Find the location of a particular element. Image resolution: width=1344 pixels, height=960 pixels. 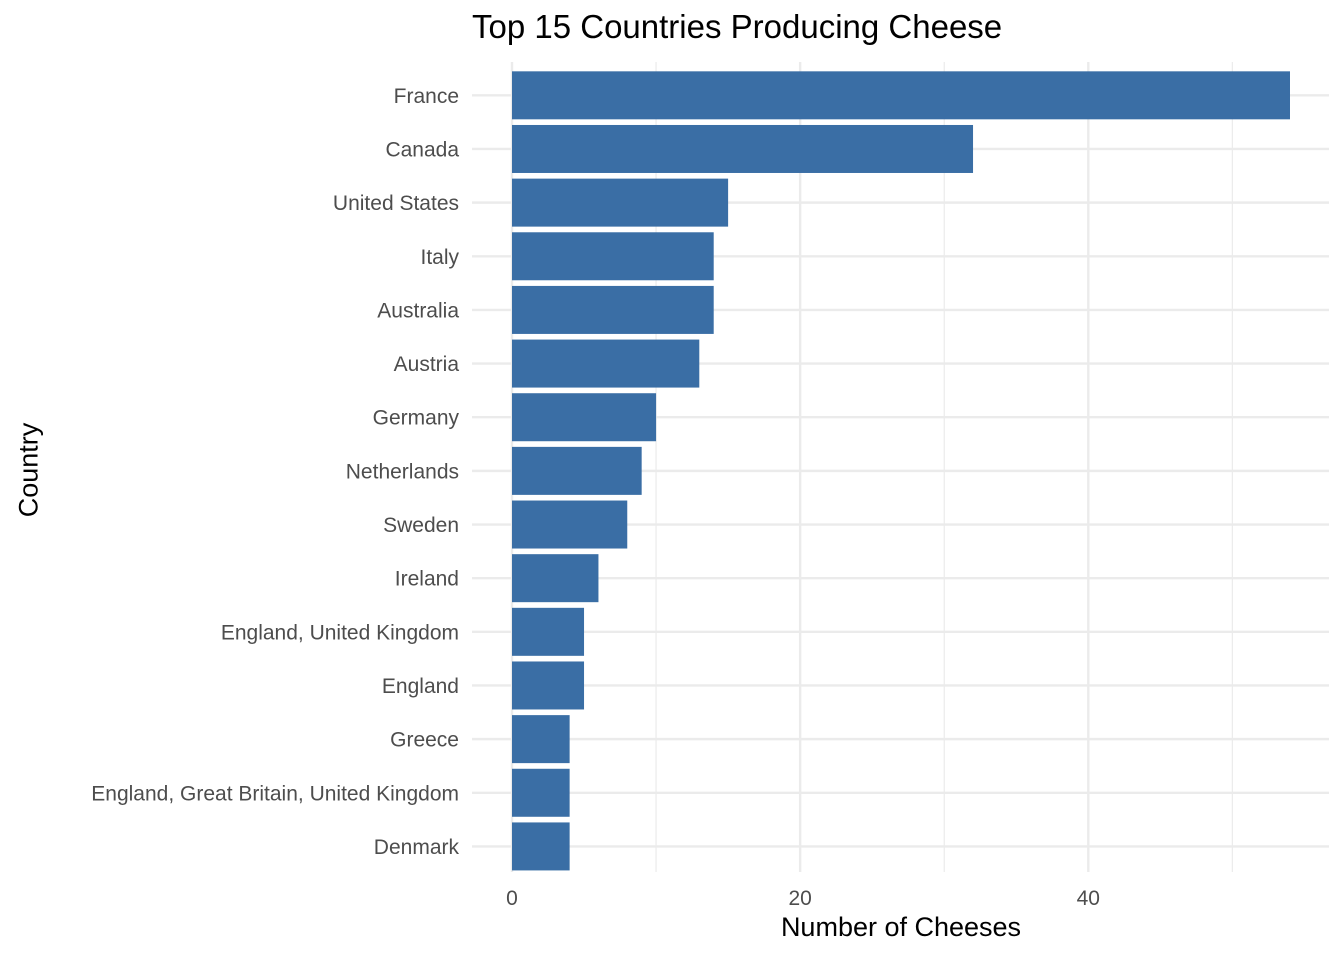

y-tick-label: France is located at coordinates (426, 96).